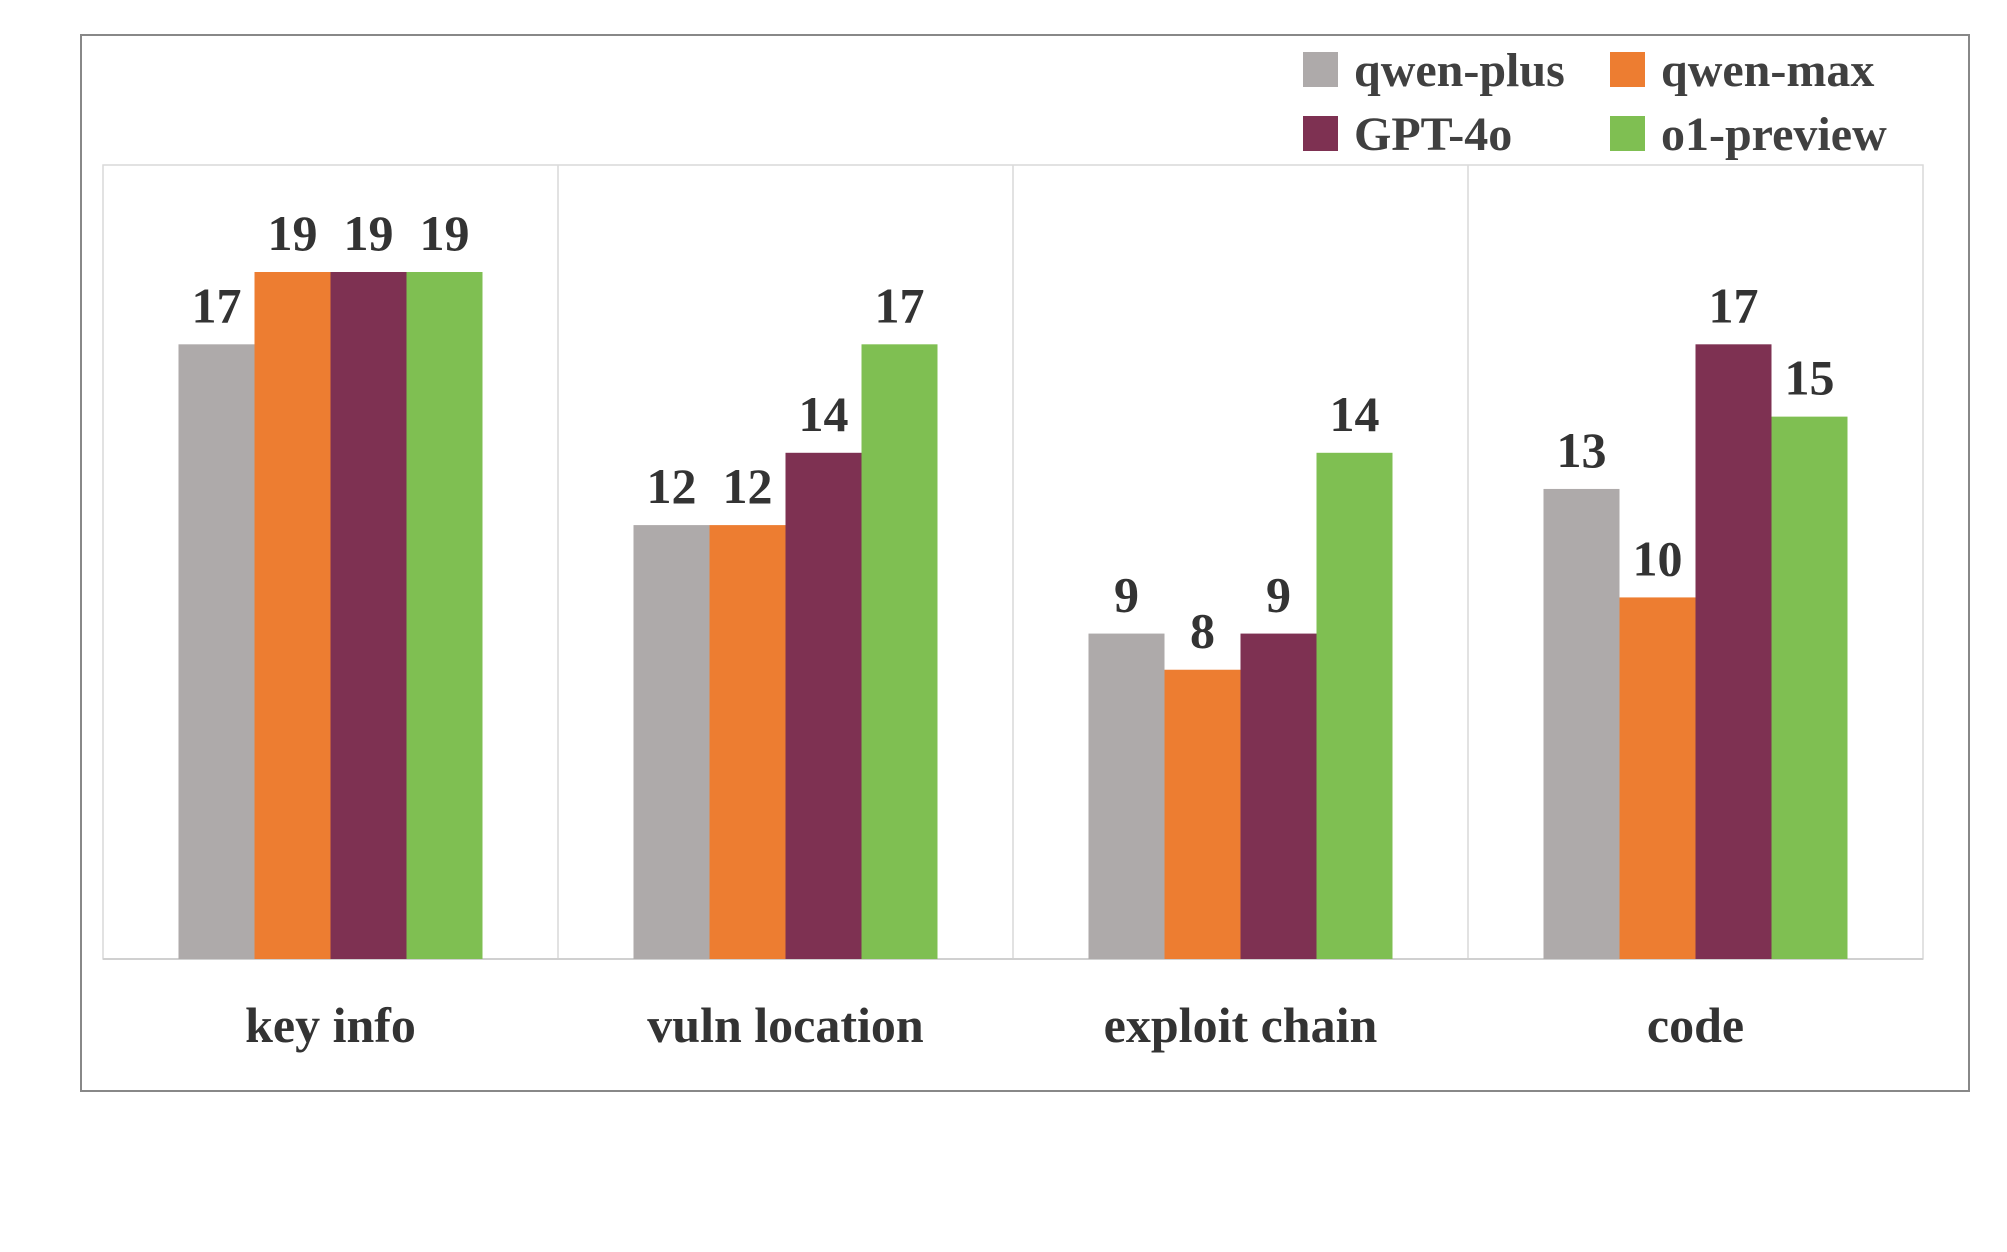 Image resolution: width=2007 pixels, height=1252 pixels. Describe the element at coordinates (823, 705) in the screenshot. I see `bar-GPT-4o-vuln-location` at that location.